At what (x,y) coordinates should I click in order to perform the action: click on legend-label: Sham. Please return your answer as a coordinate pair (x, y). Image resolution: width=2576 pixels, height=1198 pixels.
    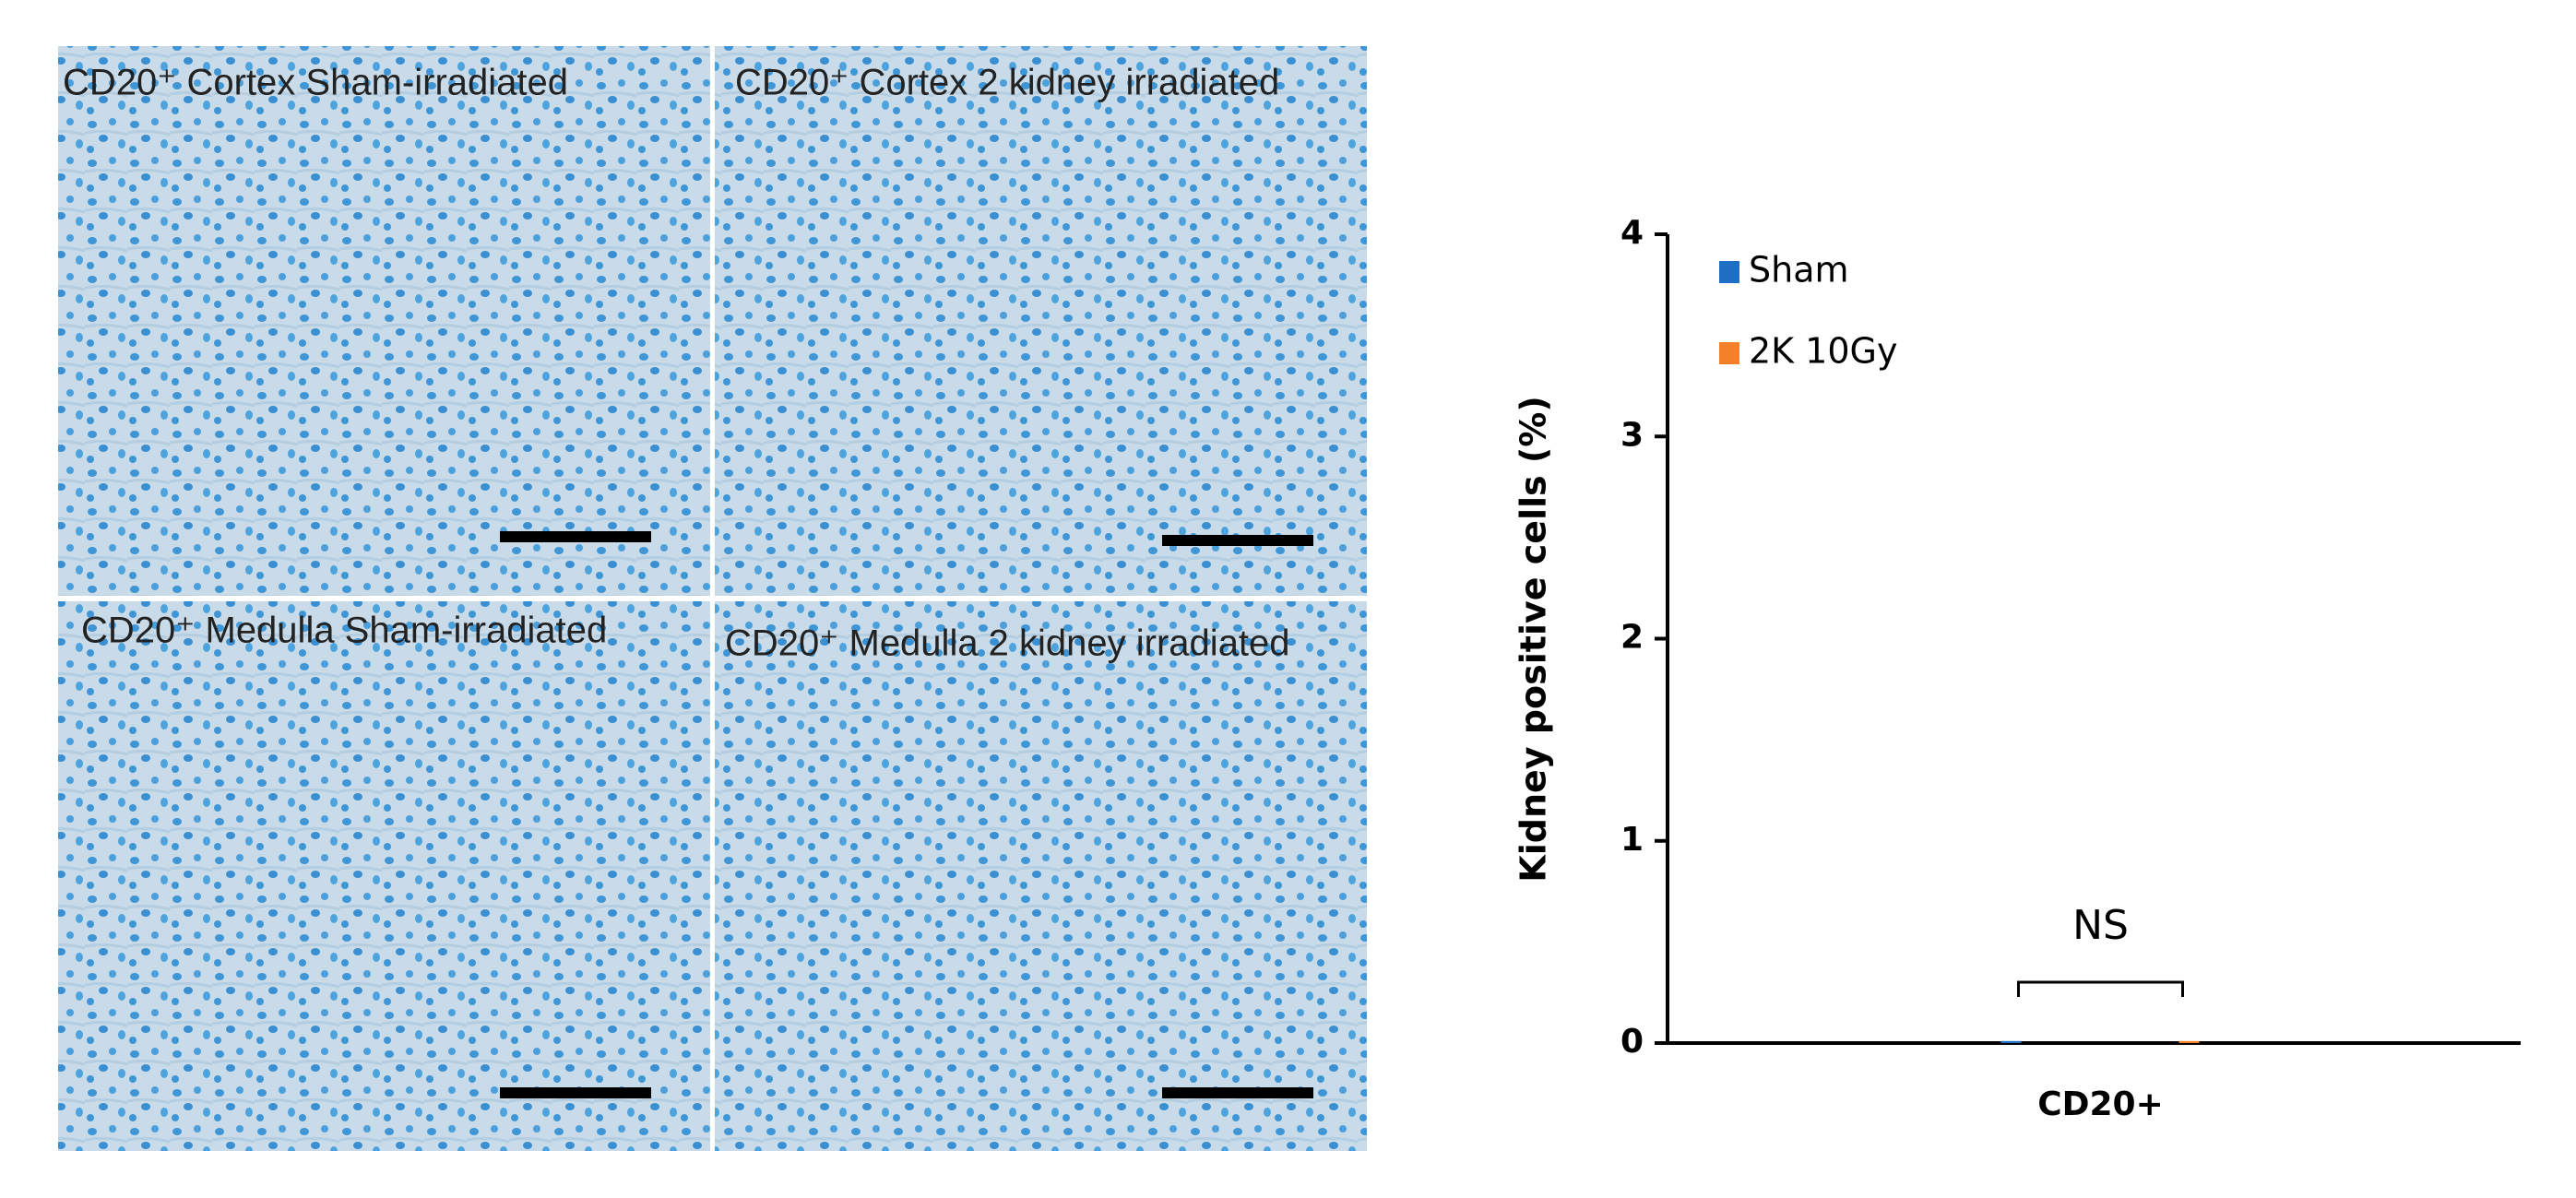
    Looking at the image, I should click on (1799, 271).